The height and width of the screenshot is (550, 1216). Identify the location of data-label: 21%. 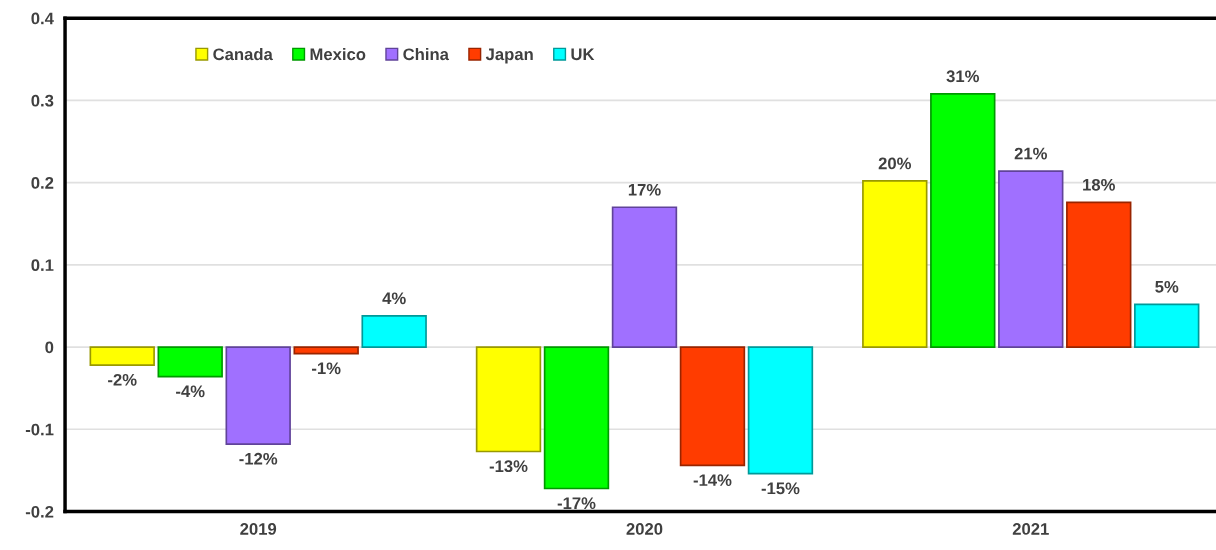
(1030, 153).